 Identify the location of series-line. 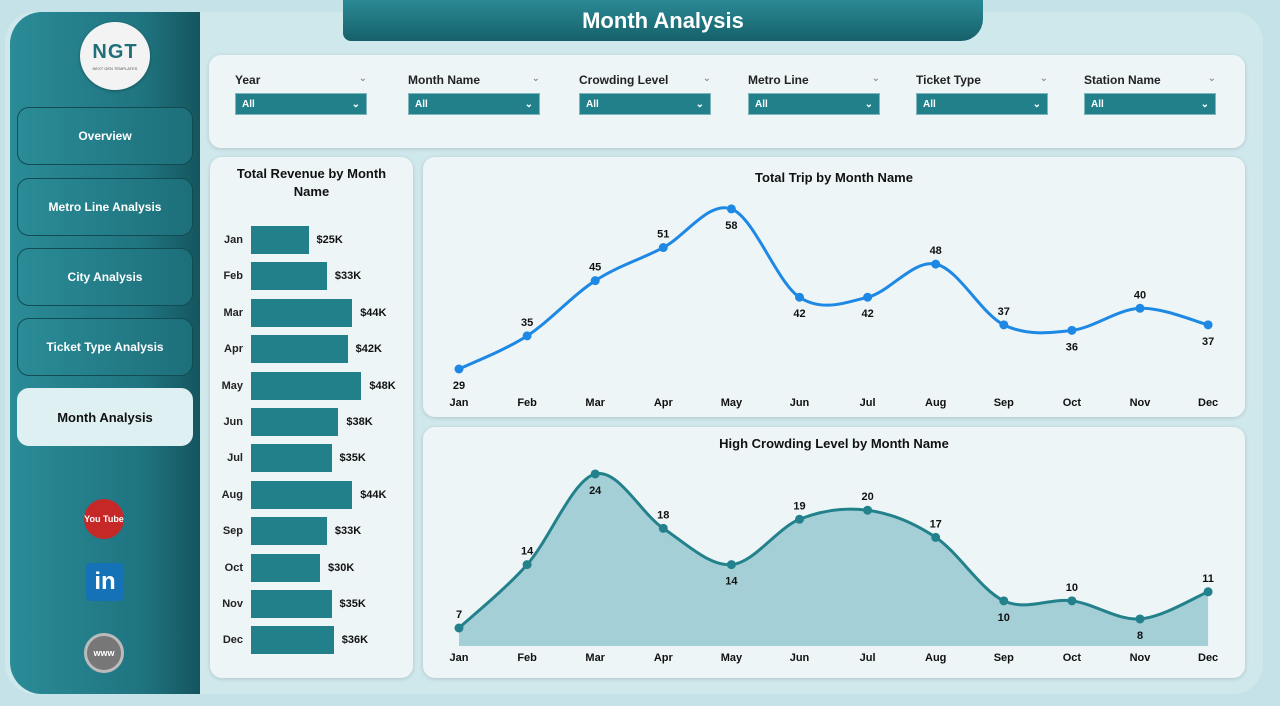
(833, 288).